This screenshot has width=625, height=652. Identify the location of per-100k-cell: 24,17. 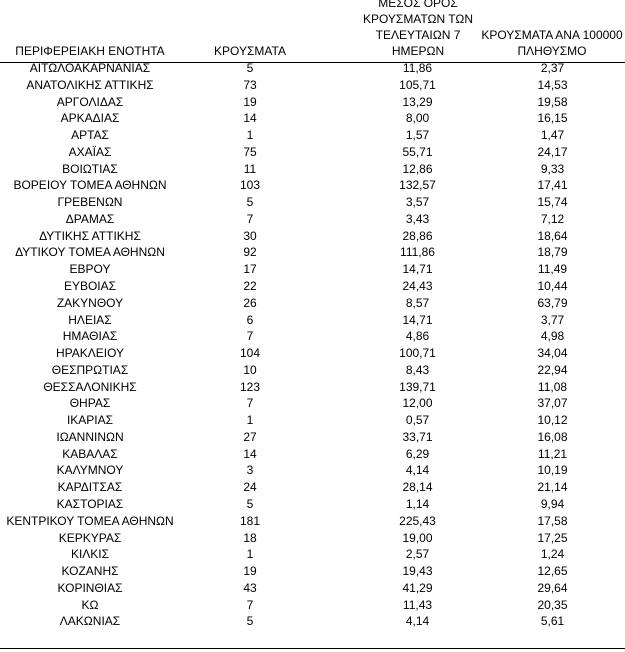
(552, 151).